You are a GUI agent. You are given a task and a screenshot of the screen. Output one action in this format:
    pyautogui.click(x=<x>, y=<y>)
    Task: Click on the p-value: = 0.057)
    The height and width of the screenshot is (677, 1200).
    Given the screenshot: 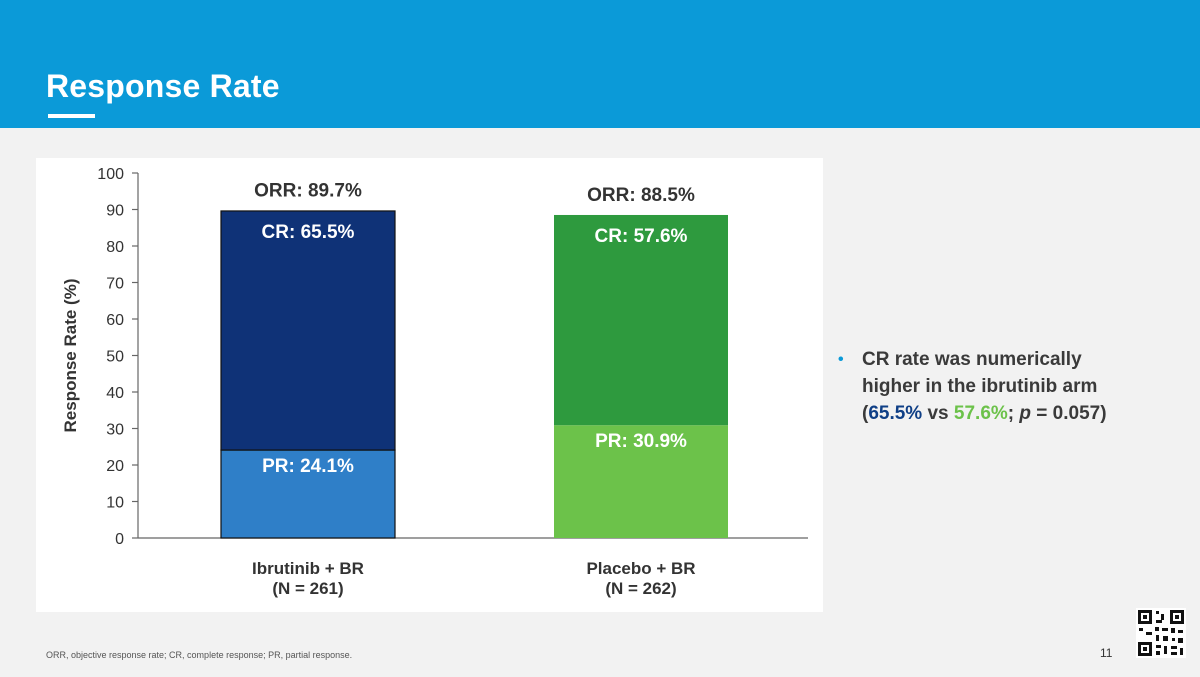 What is the action you would take?
    pyautogui.click(x=1069, y=413)
    